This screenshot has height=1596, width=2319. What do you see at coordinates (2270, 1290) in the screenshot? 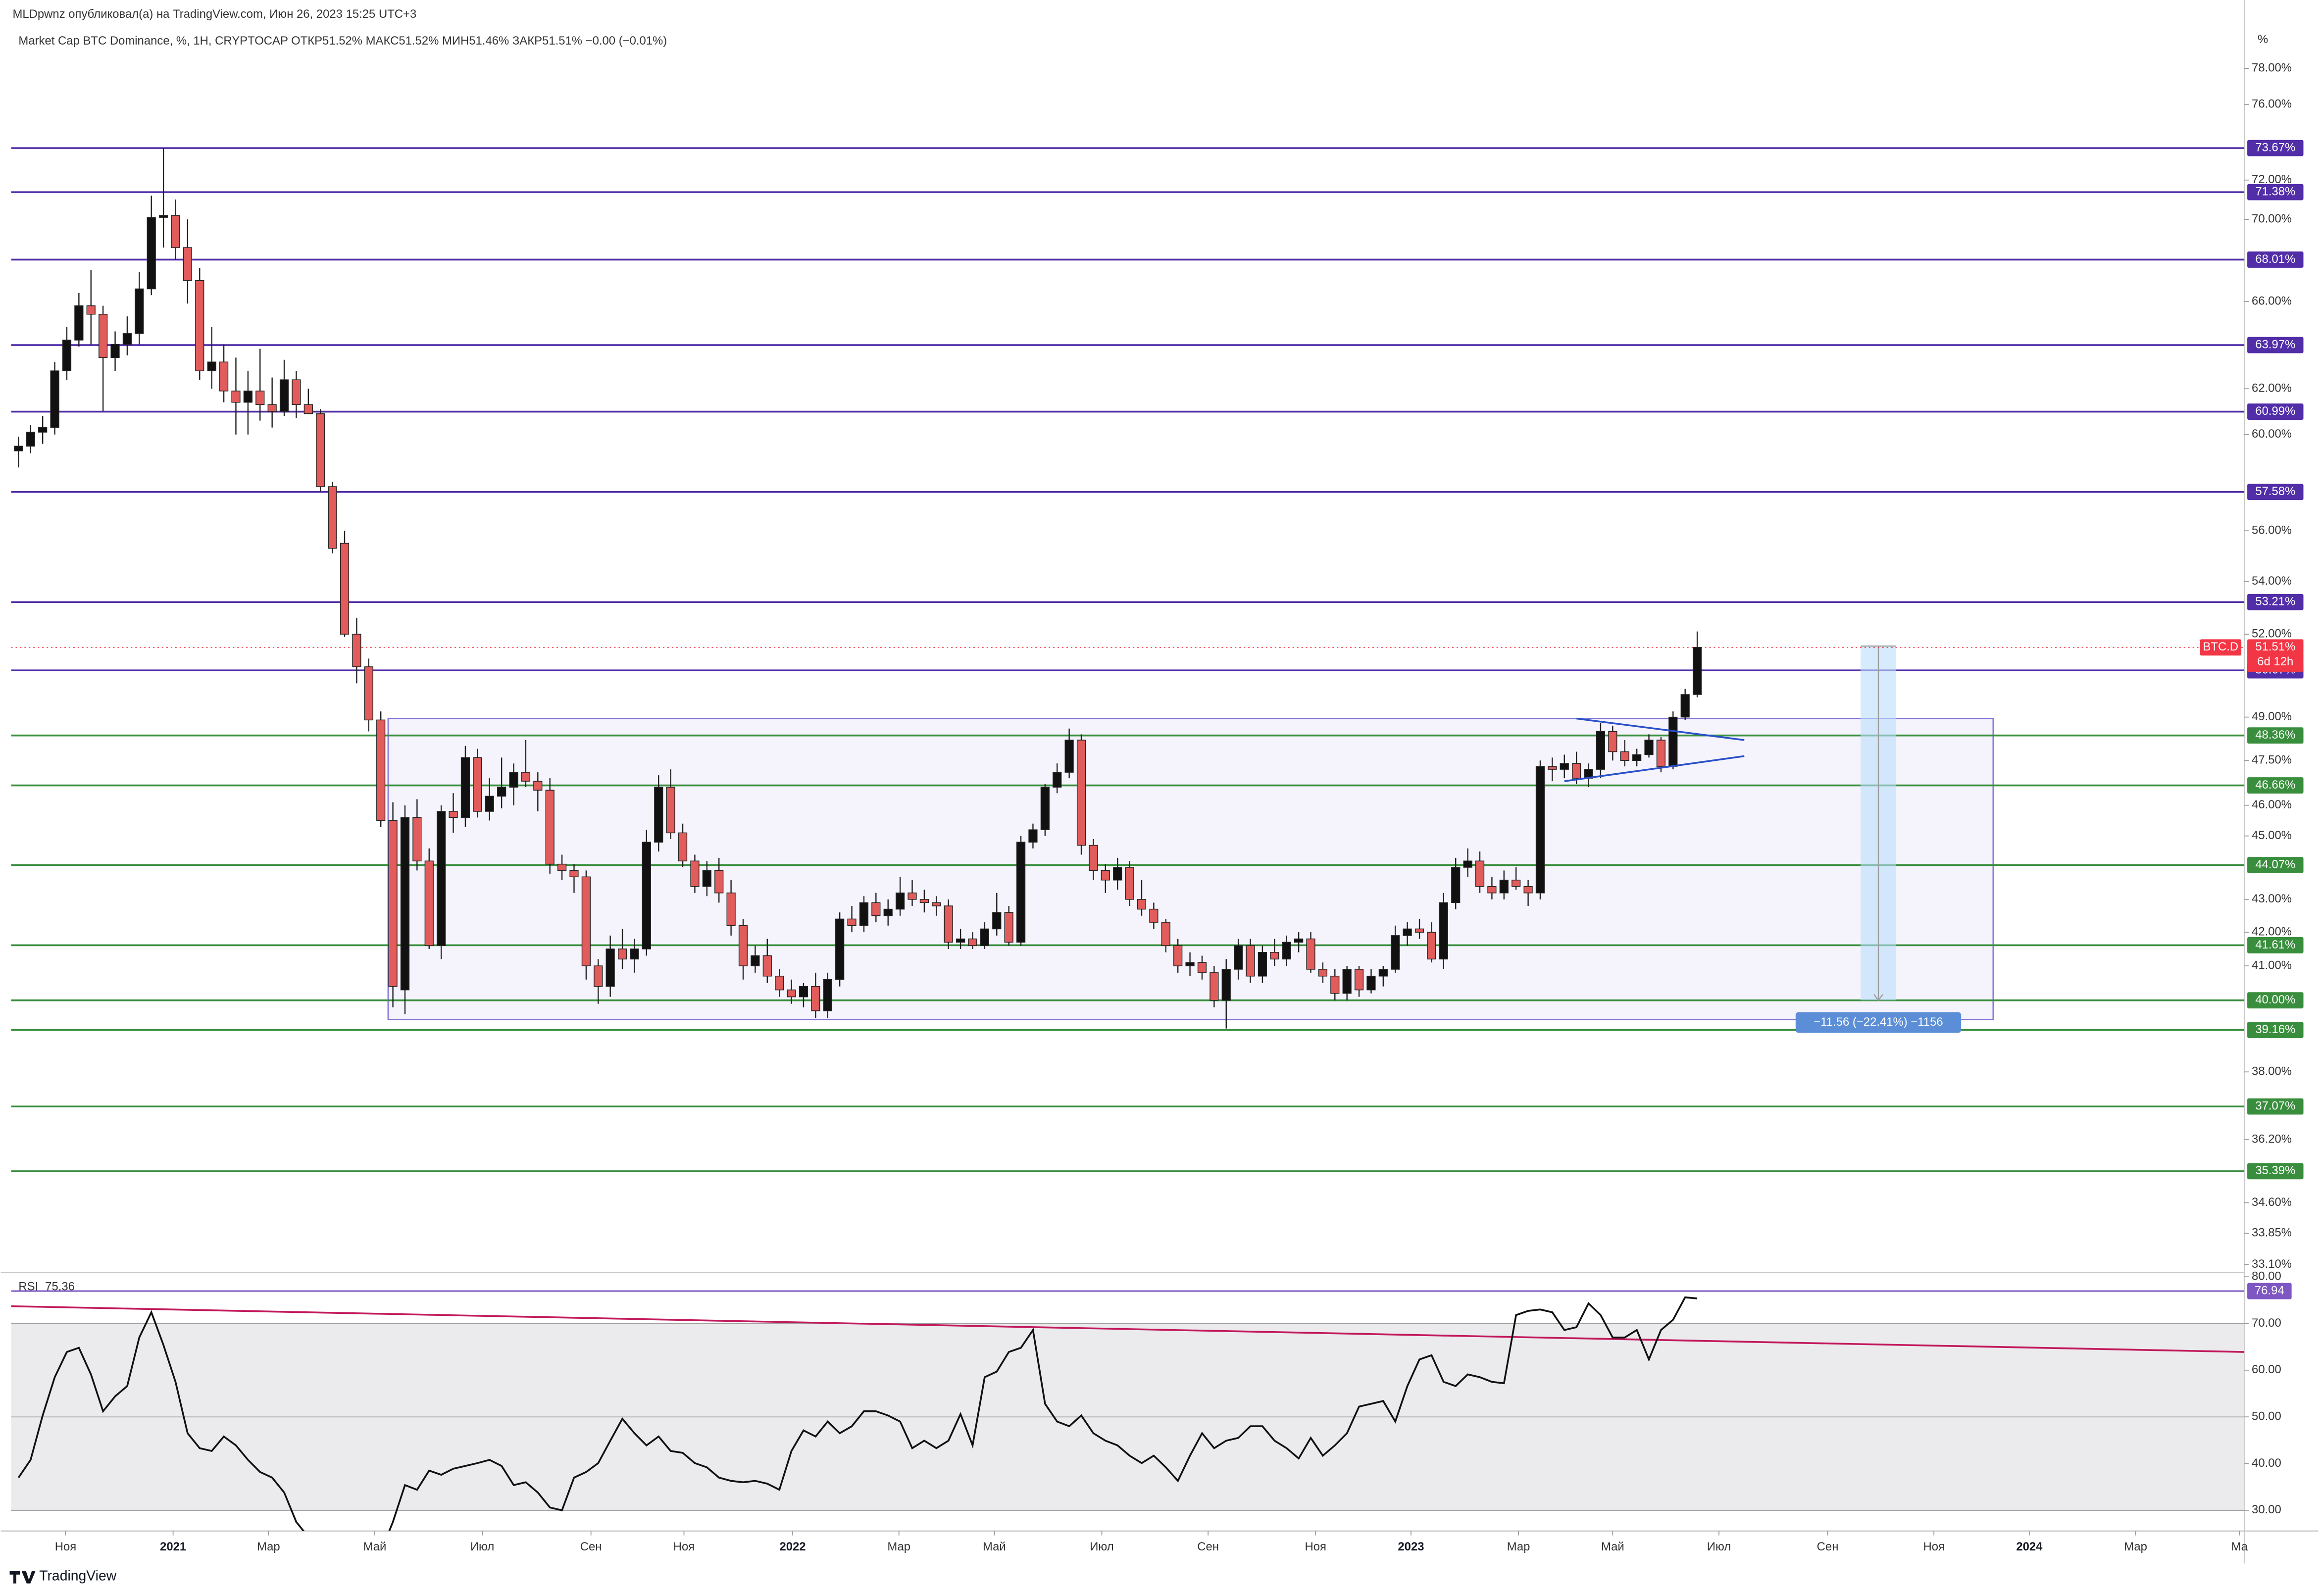
I see `rsi-level-label: 76.94` at bounding box center [2270, 1290].